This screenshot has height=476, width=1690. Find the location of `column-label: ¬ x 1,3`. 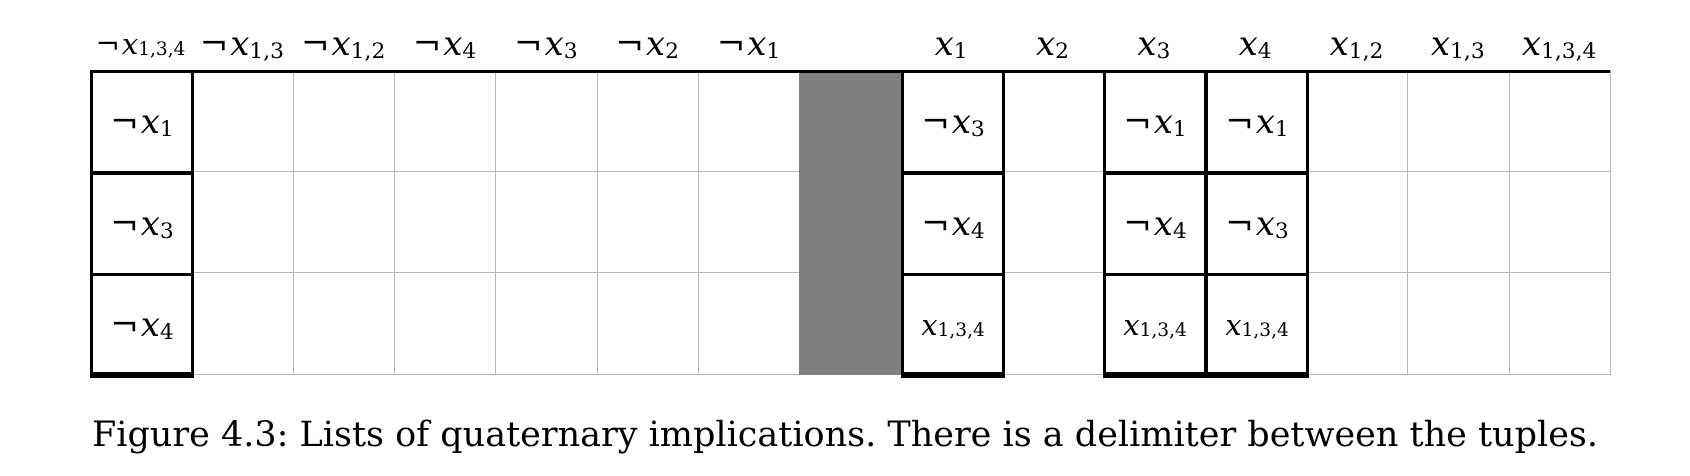

column-label: ¬ x 1,3 is located at coordinates (241, 44).